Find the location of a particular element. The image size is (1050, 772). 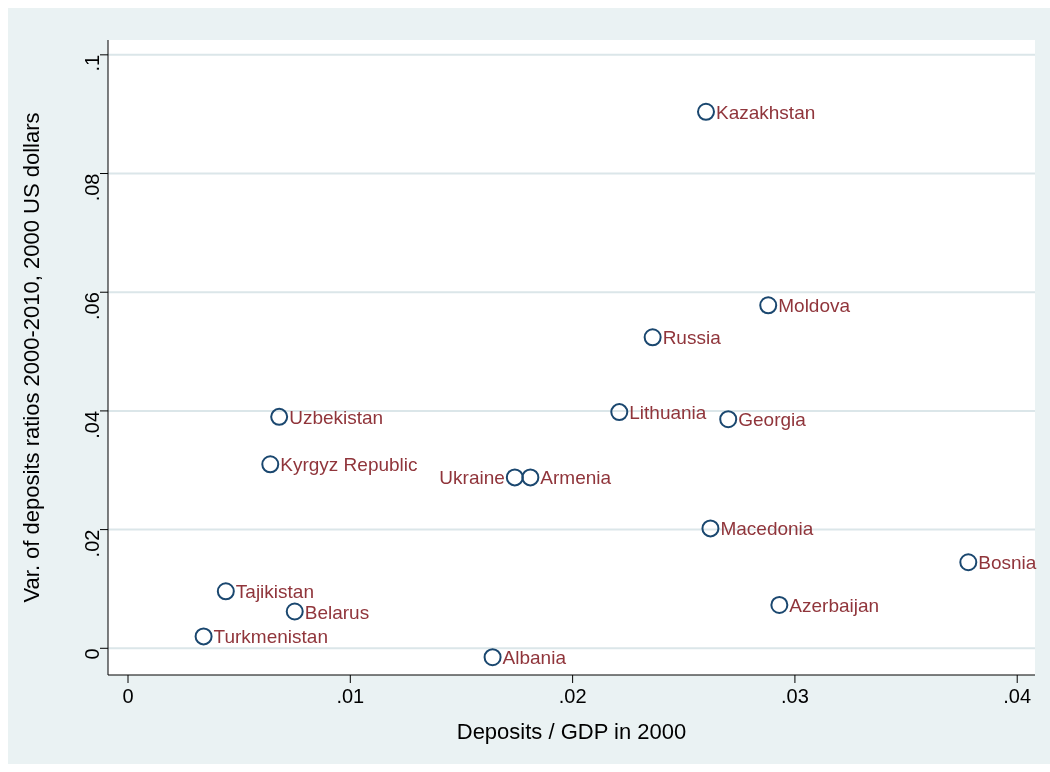

annotation: Turkmenistan is located at coordinates (270, 637).